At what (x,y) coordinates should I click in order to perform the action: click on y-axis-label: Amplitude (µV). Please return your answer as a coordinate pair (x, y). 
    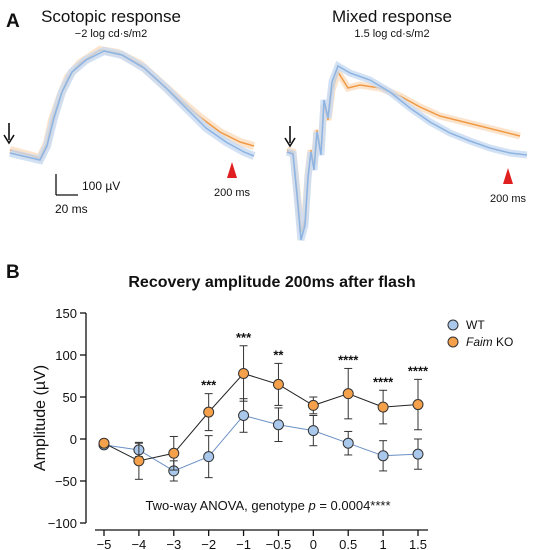
    Looking at the image, I should click on (40, 418).